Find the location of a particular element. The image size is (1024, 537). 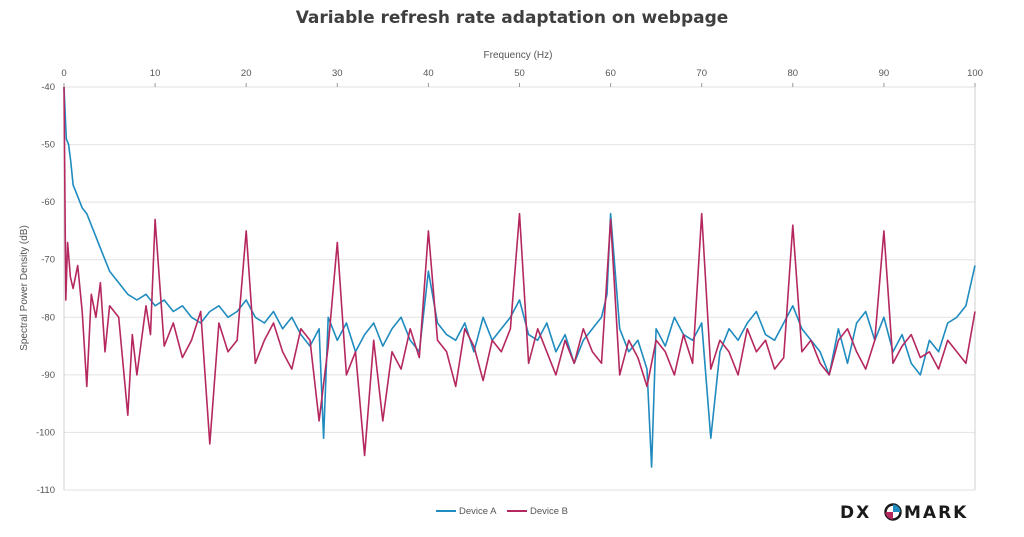

y-axis-label: Spectral Power Density (dB) is located at coordinates (24, 288).